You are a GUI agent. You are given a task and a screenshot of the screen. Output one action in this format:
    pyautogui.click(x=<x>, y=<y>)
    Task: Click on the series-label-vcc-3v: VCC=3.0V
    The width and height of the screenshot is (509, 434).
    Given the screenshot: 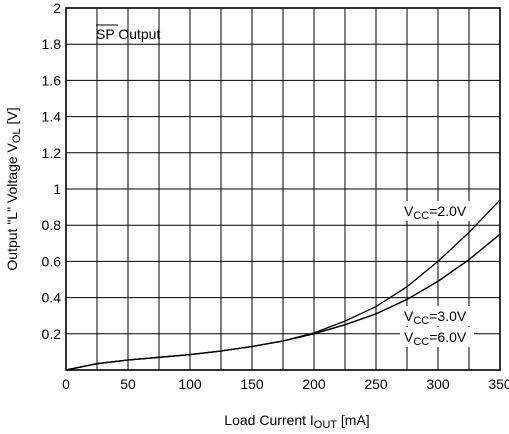 What is the action you would take?
    pyautogui.click(x=437, y=316)
    